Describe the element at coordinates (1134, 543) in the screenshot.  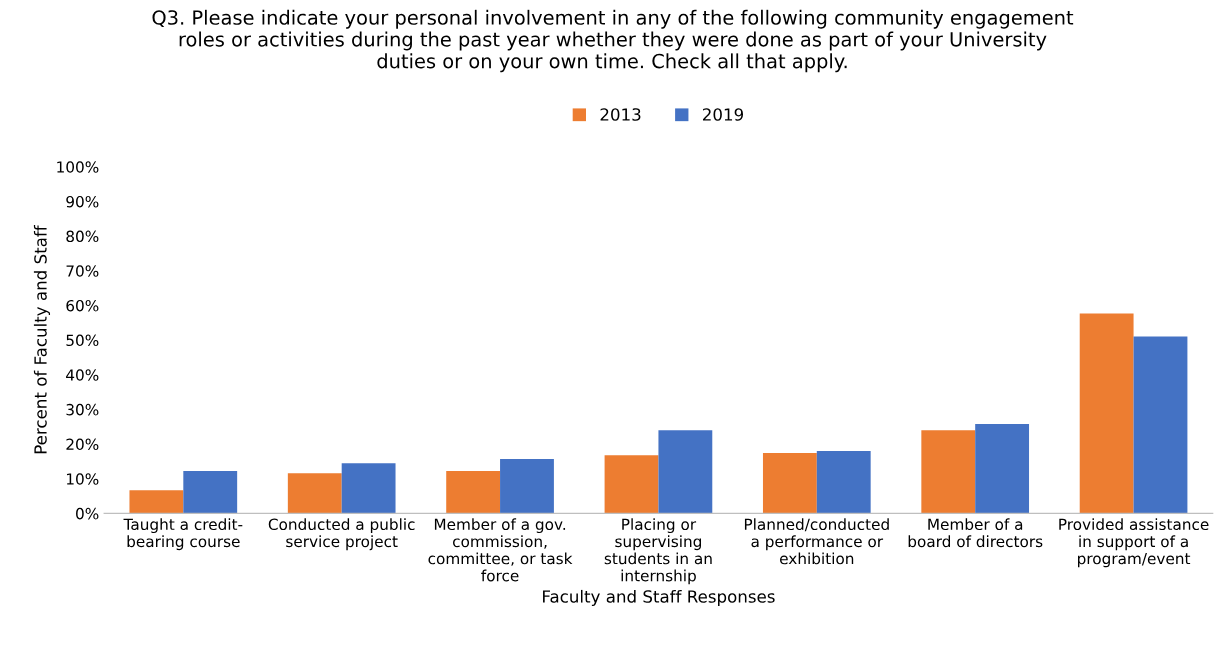
I see `x-tick-label: Provided assistance in support of a program/event` at that location.